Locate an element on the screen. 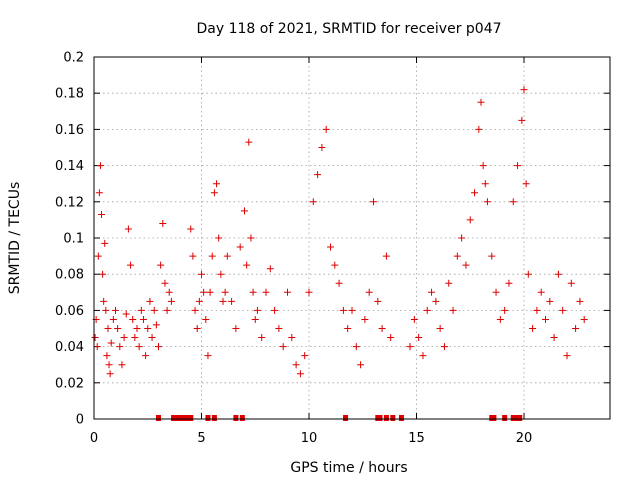  y-tick-label: 0.16 is located at coordinates (69, 130).